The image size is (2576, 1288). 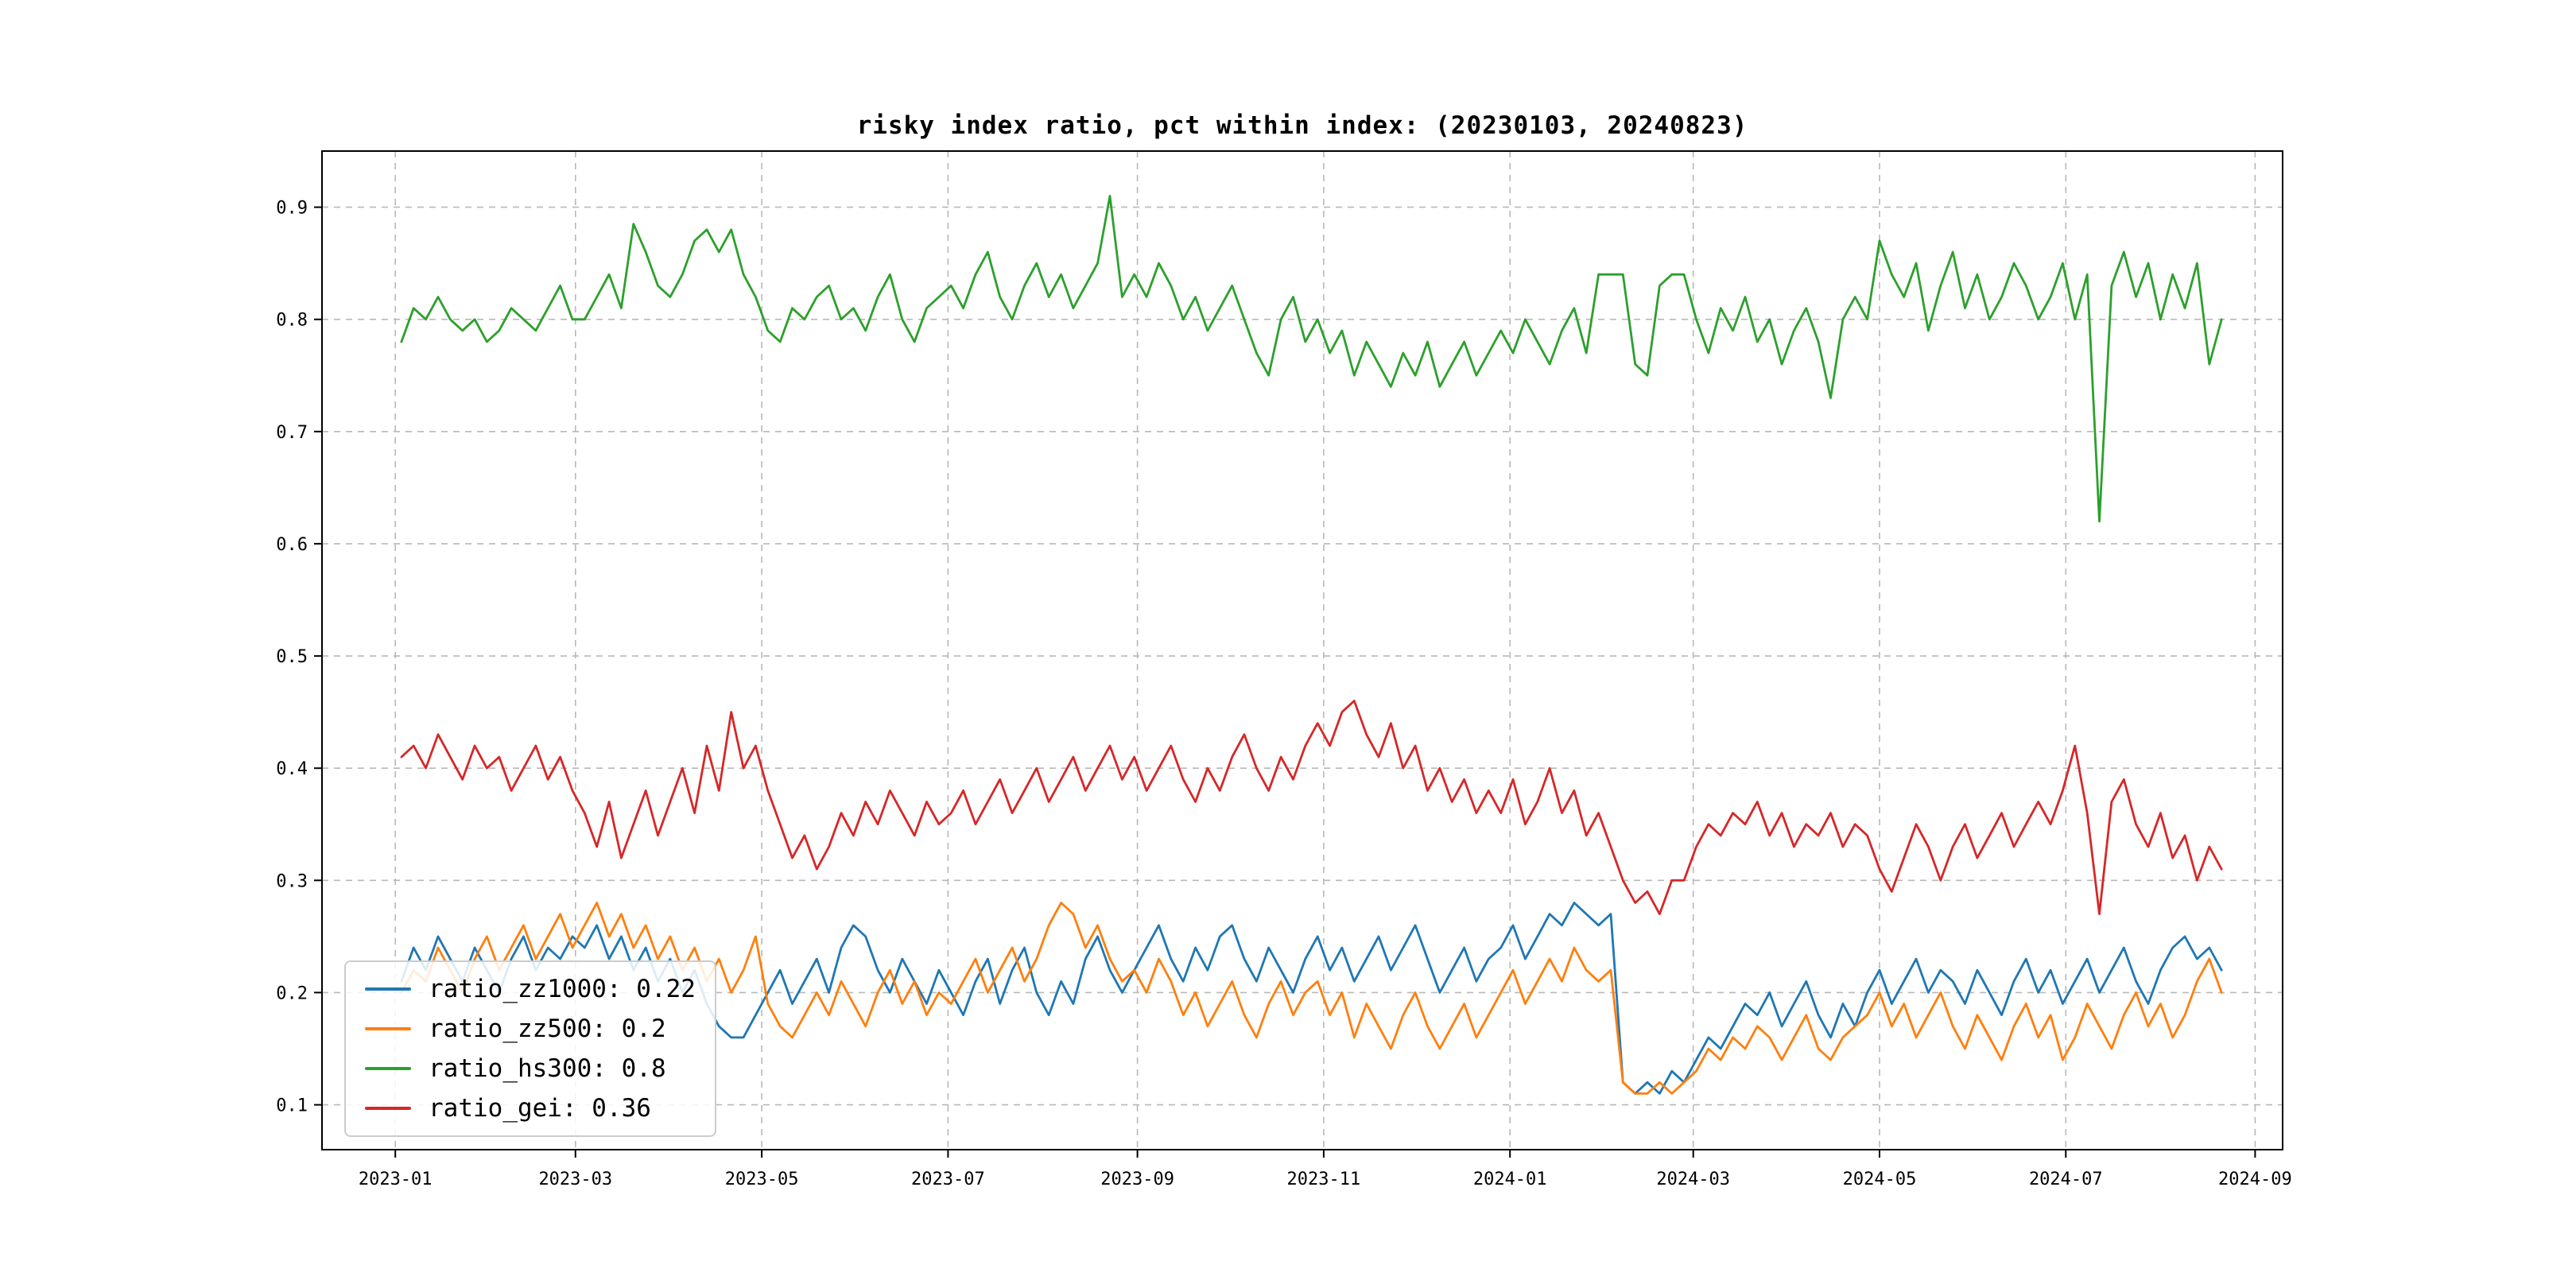 What do you see at coordinates (292, 657) in the screenshot?
I see `y-tick-label: 0.5` at bounding box center [292, 657].